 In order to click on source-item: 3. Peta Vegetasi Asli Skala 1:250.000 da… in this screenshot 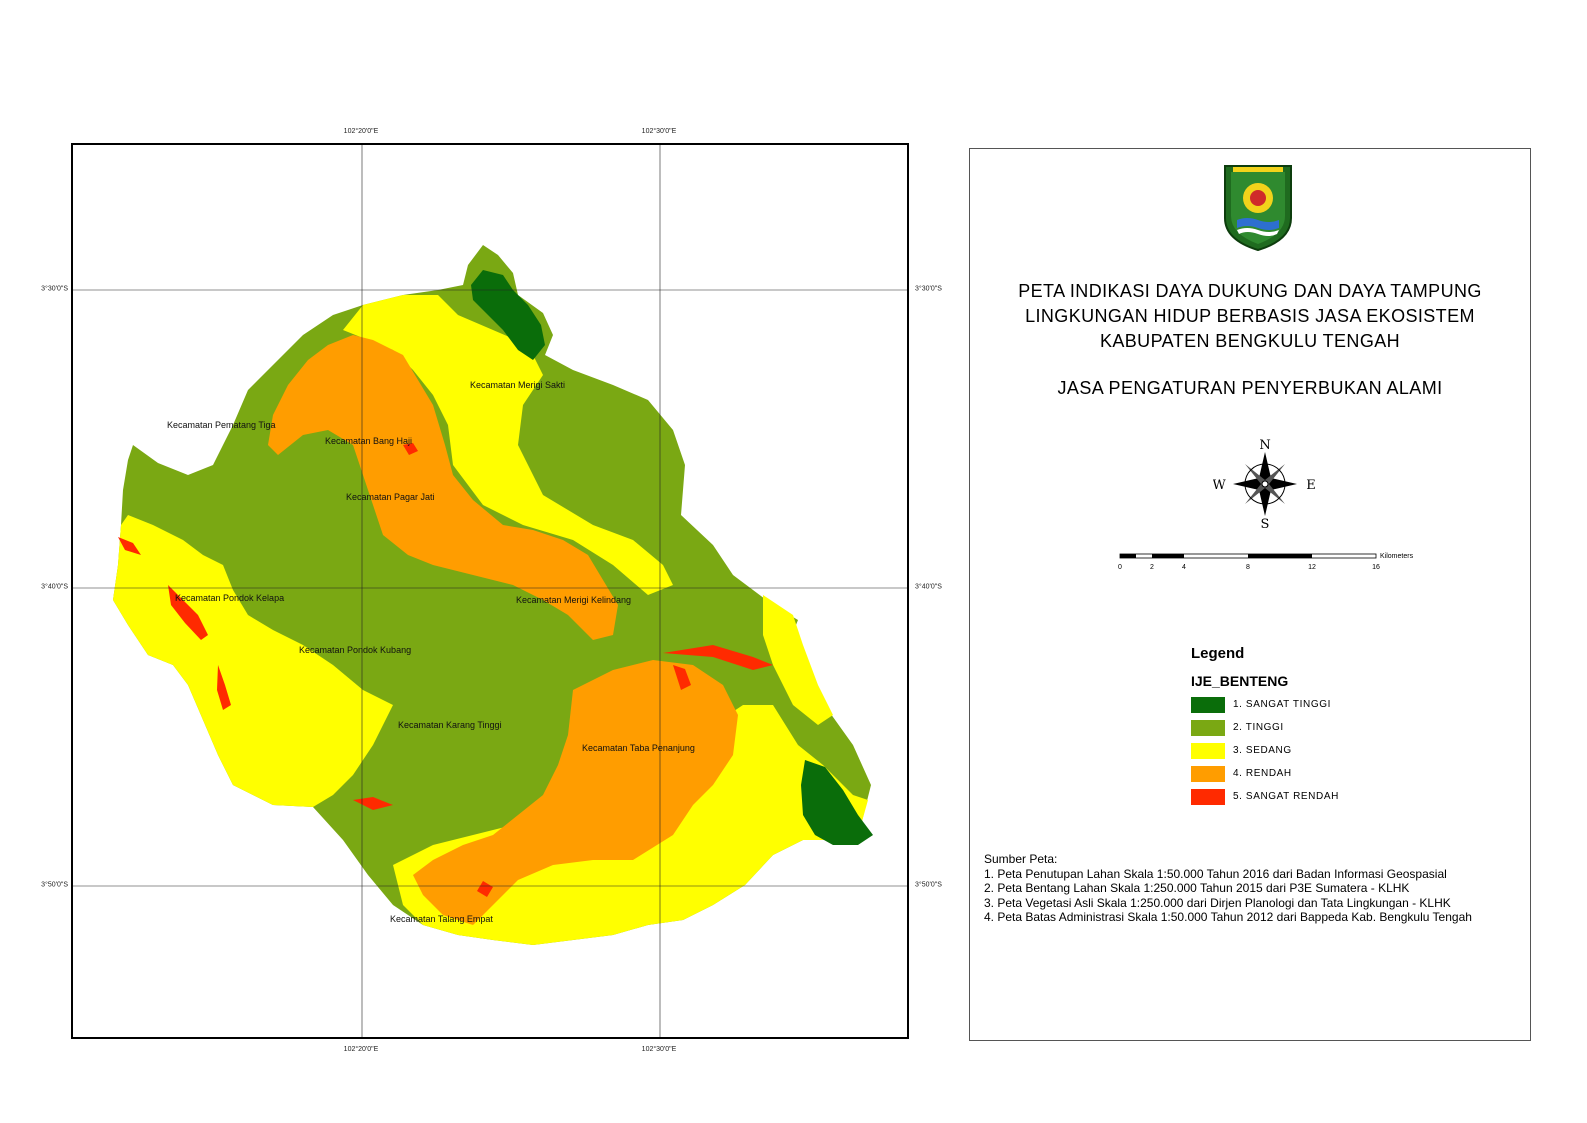, I will do `click(1217, 902)`.